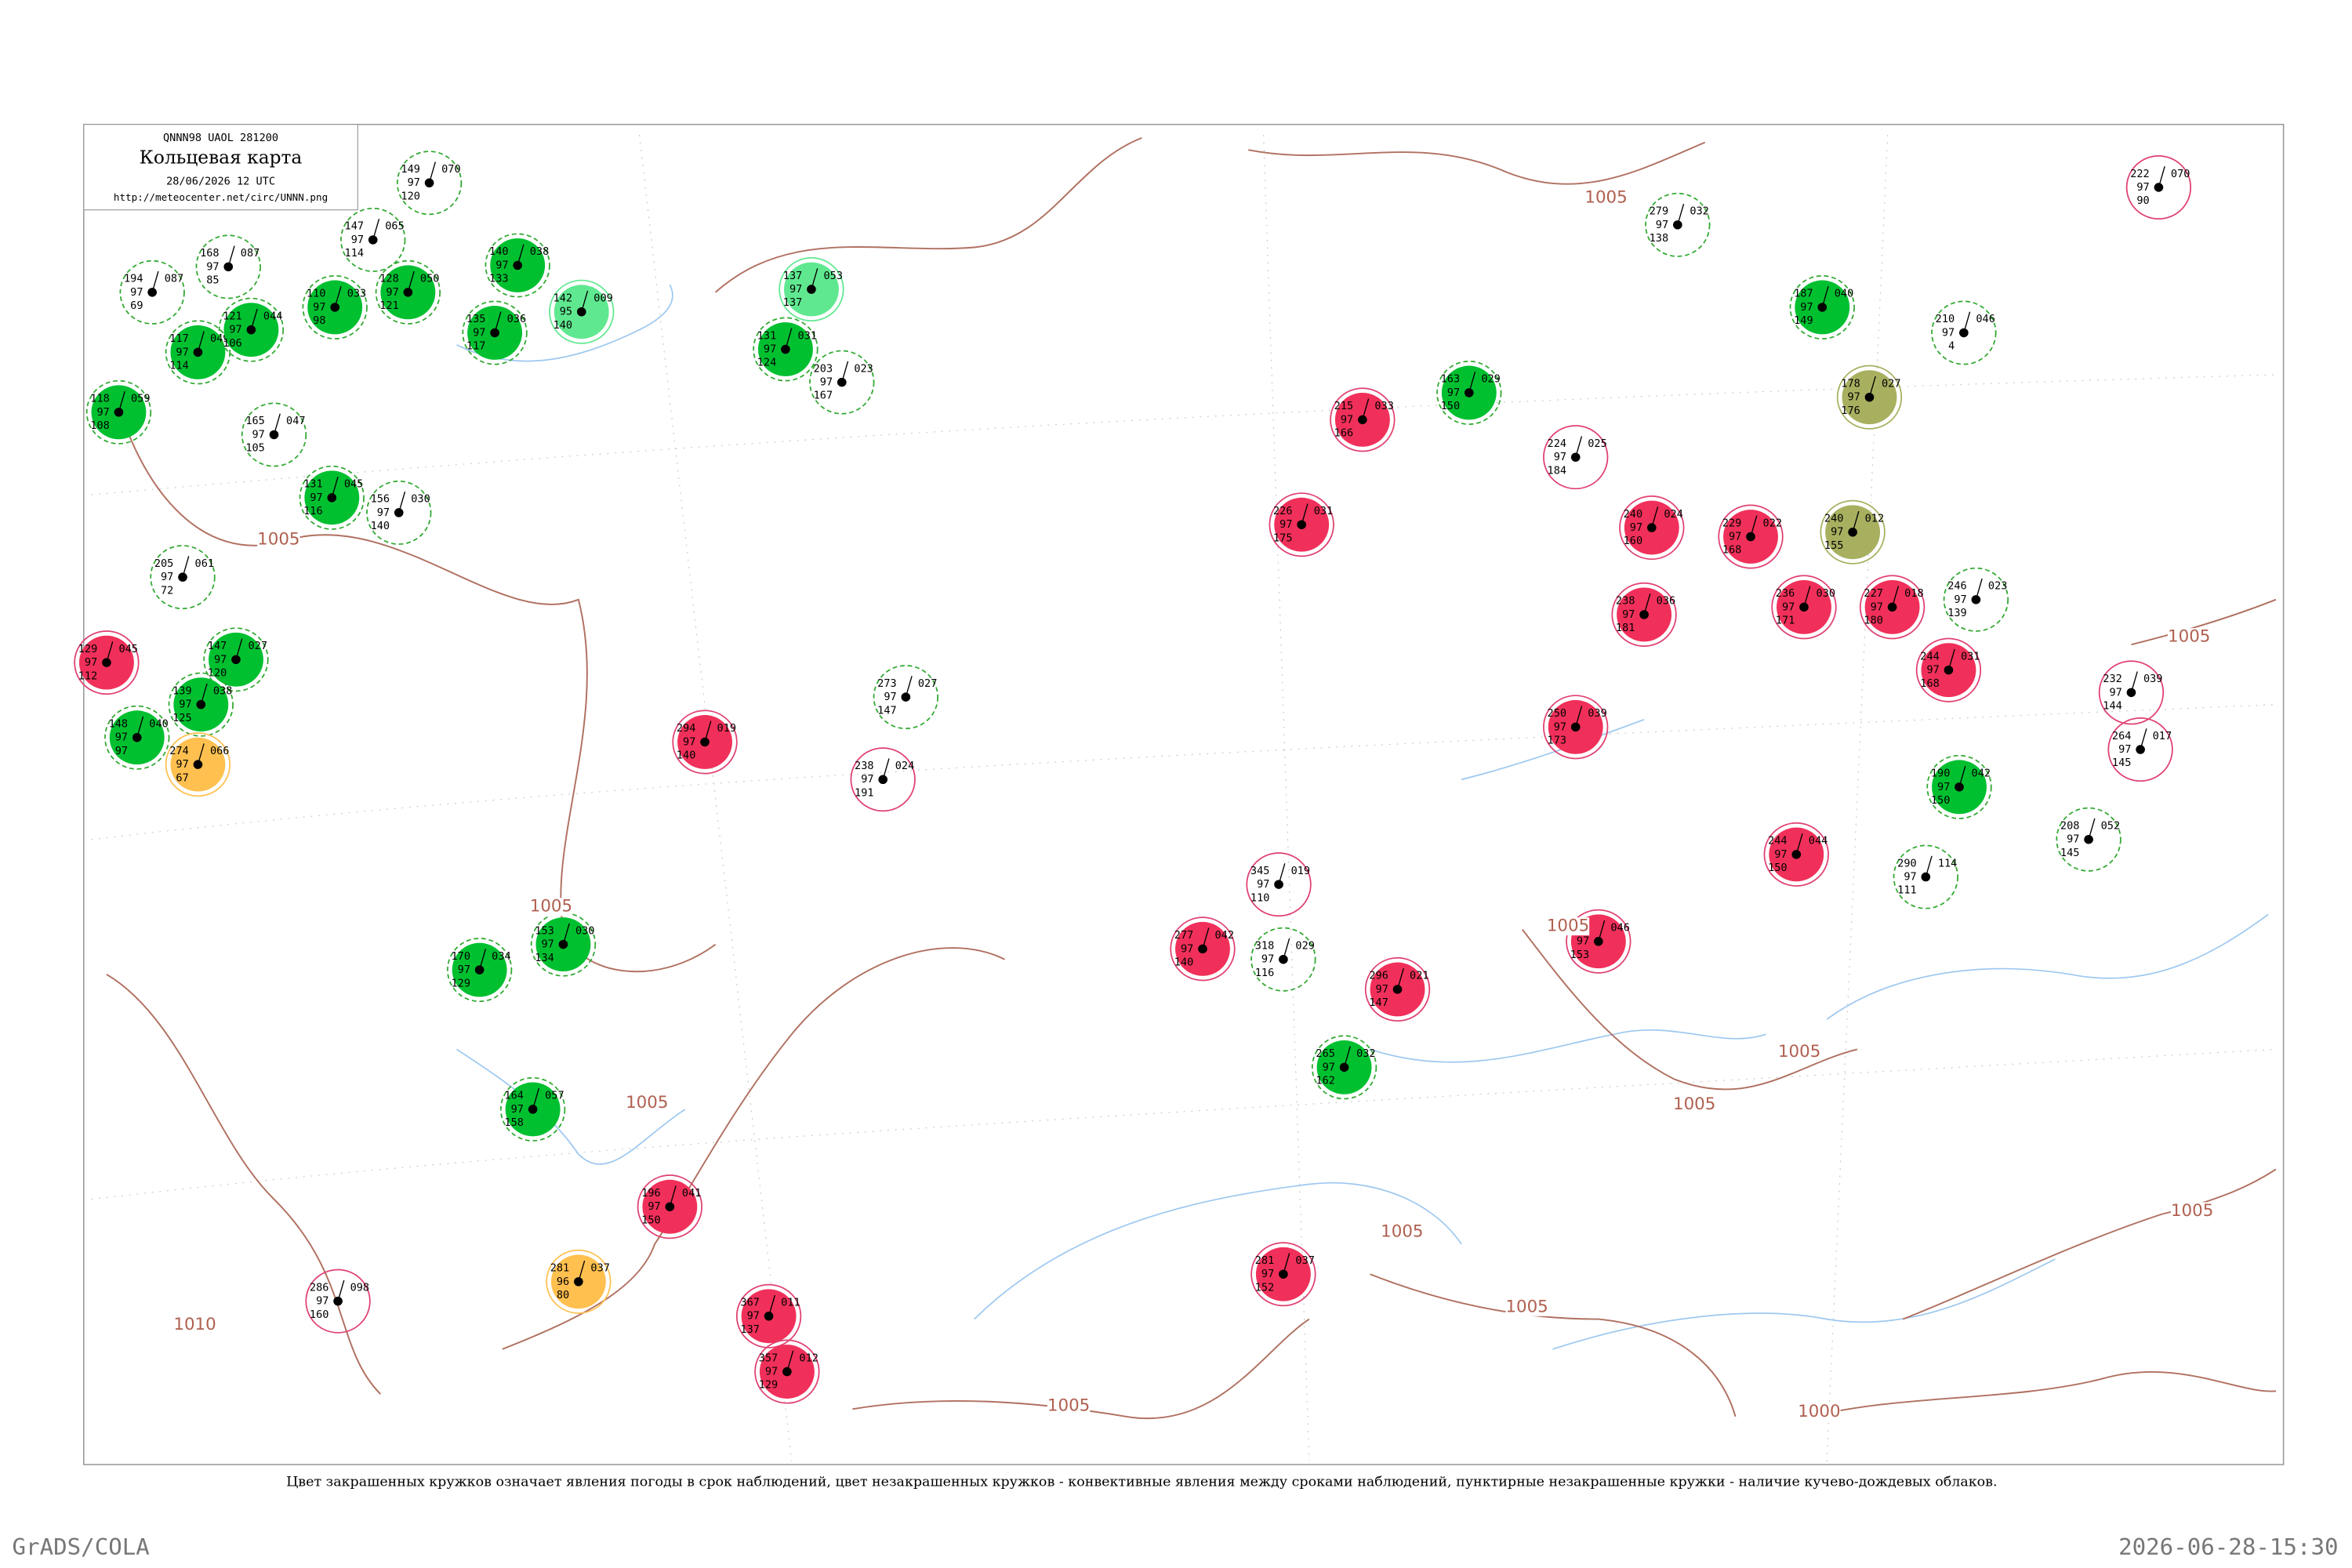 The width and height of the screenshot is (2352, 1568). Describe the element at coordinates (793, 276) in the screenshot. I see `pressure: 137` at that location.